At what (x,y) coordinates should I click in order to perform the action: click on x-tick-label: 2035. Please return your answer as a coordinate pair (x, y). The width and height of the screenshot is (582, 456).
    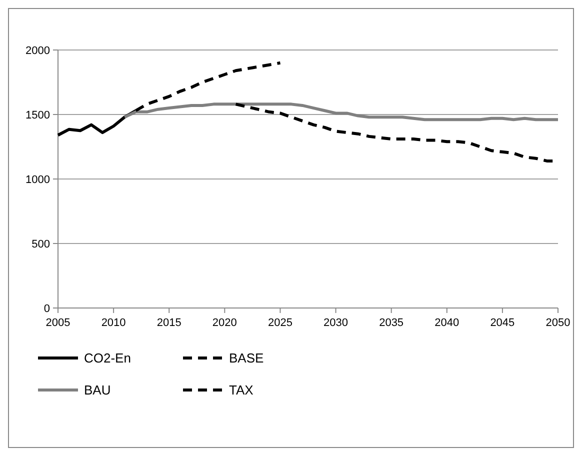
    Looking at the image, I should click on (391, 323).